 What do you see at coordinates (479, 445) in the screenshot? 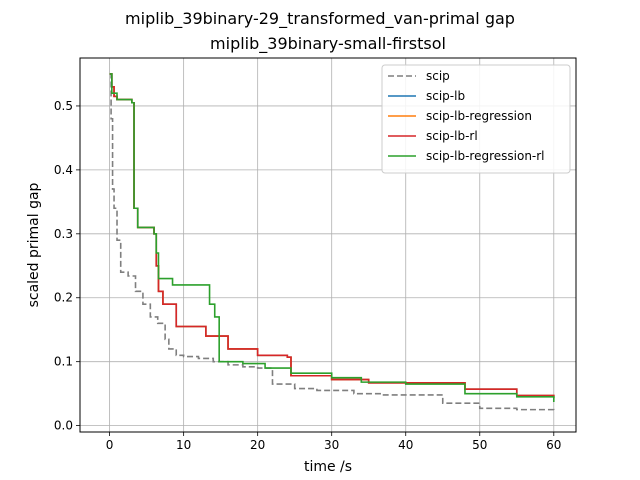
I see `x-tick-label: 50` at bounding box center [479, 445].